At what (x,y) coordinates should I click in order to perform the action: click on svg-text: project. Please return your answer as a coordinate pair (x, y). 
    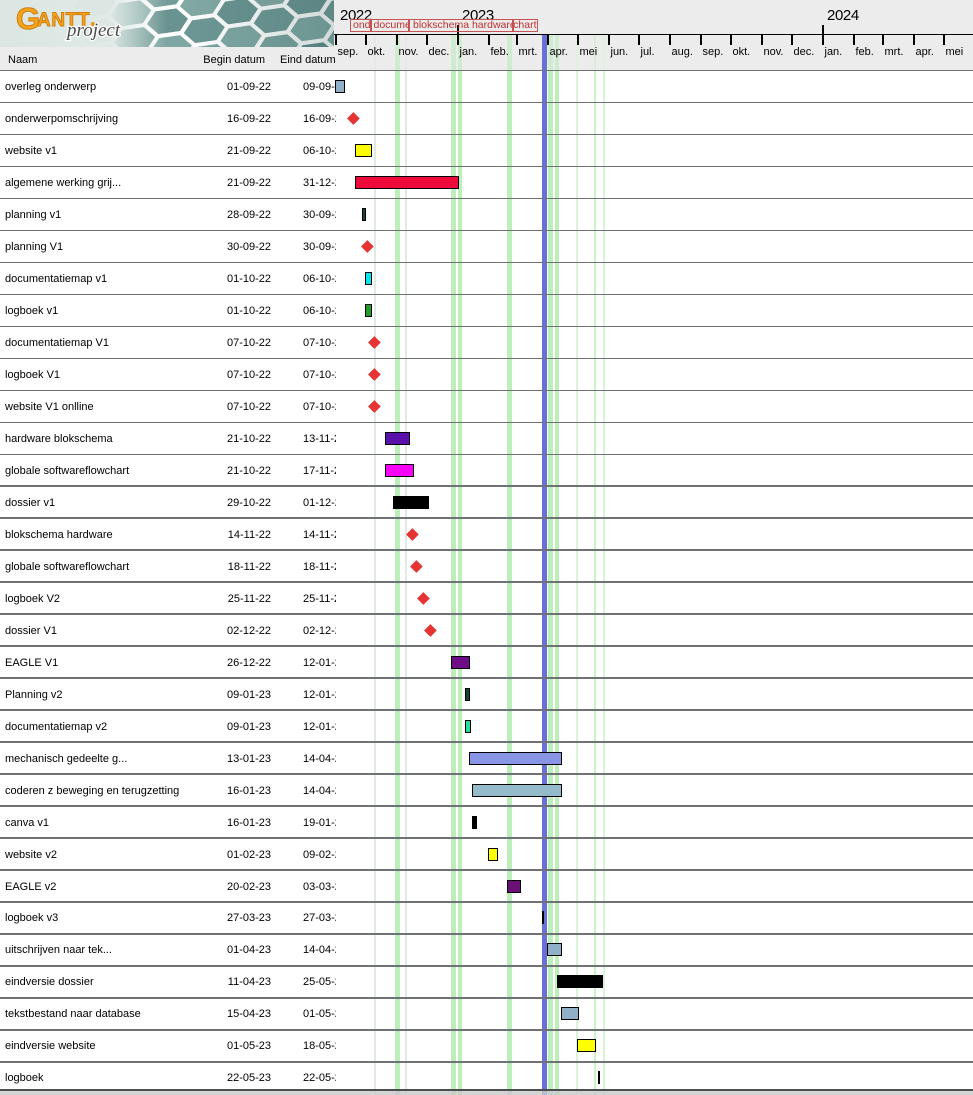
    Looking at the image, I should click on (93, 30).